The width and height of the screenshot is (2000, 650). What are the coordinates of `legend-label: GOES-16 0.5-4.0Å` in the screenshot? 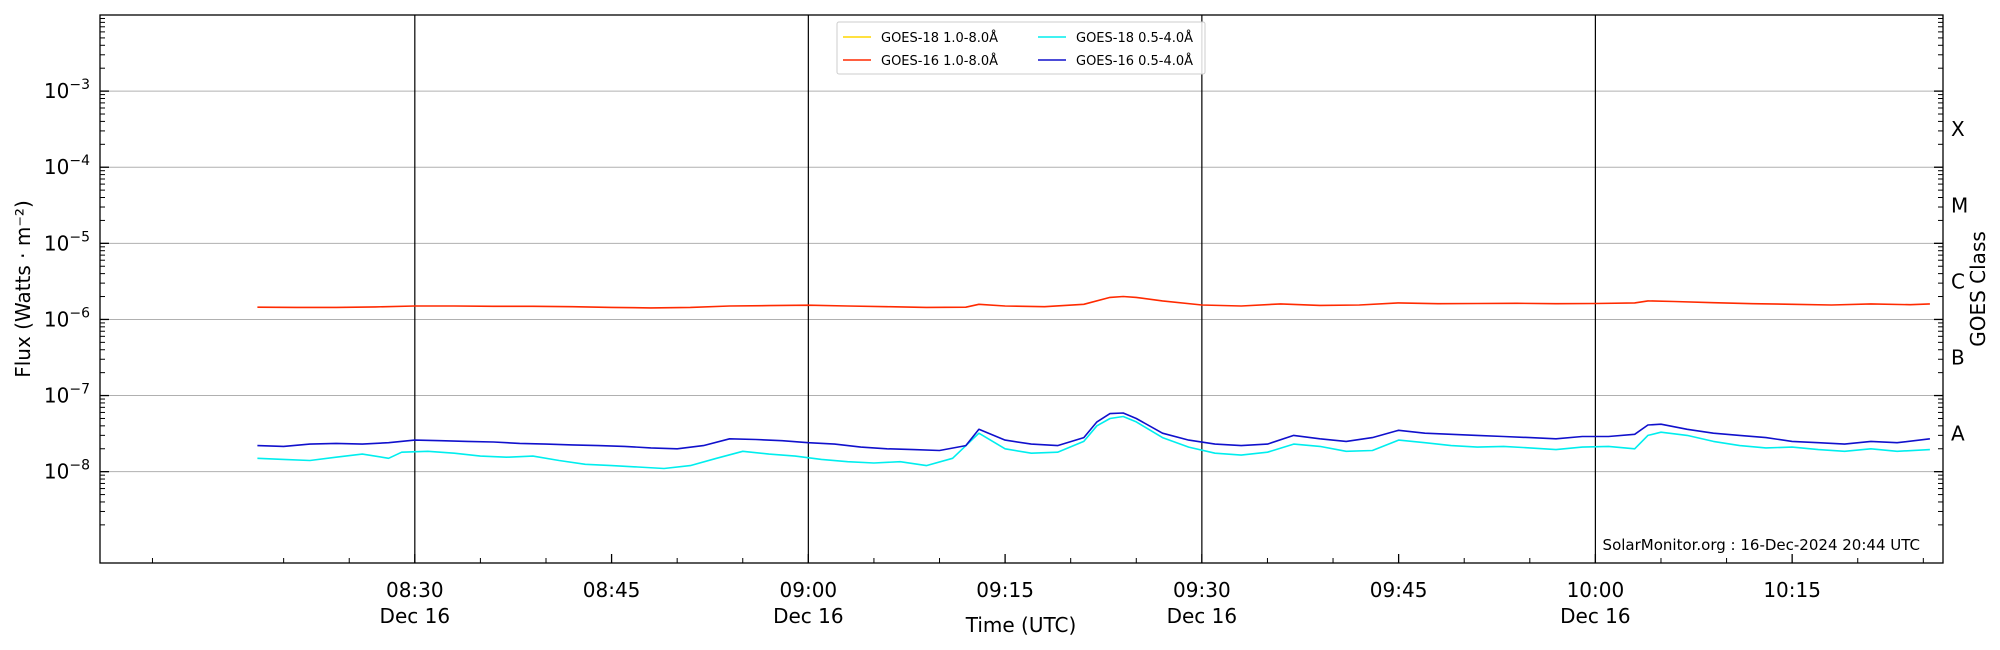 It's located at (1134, 61).